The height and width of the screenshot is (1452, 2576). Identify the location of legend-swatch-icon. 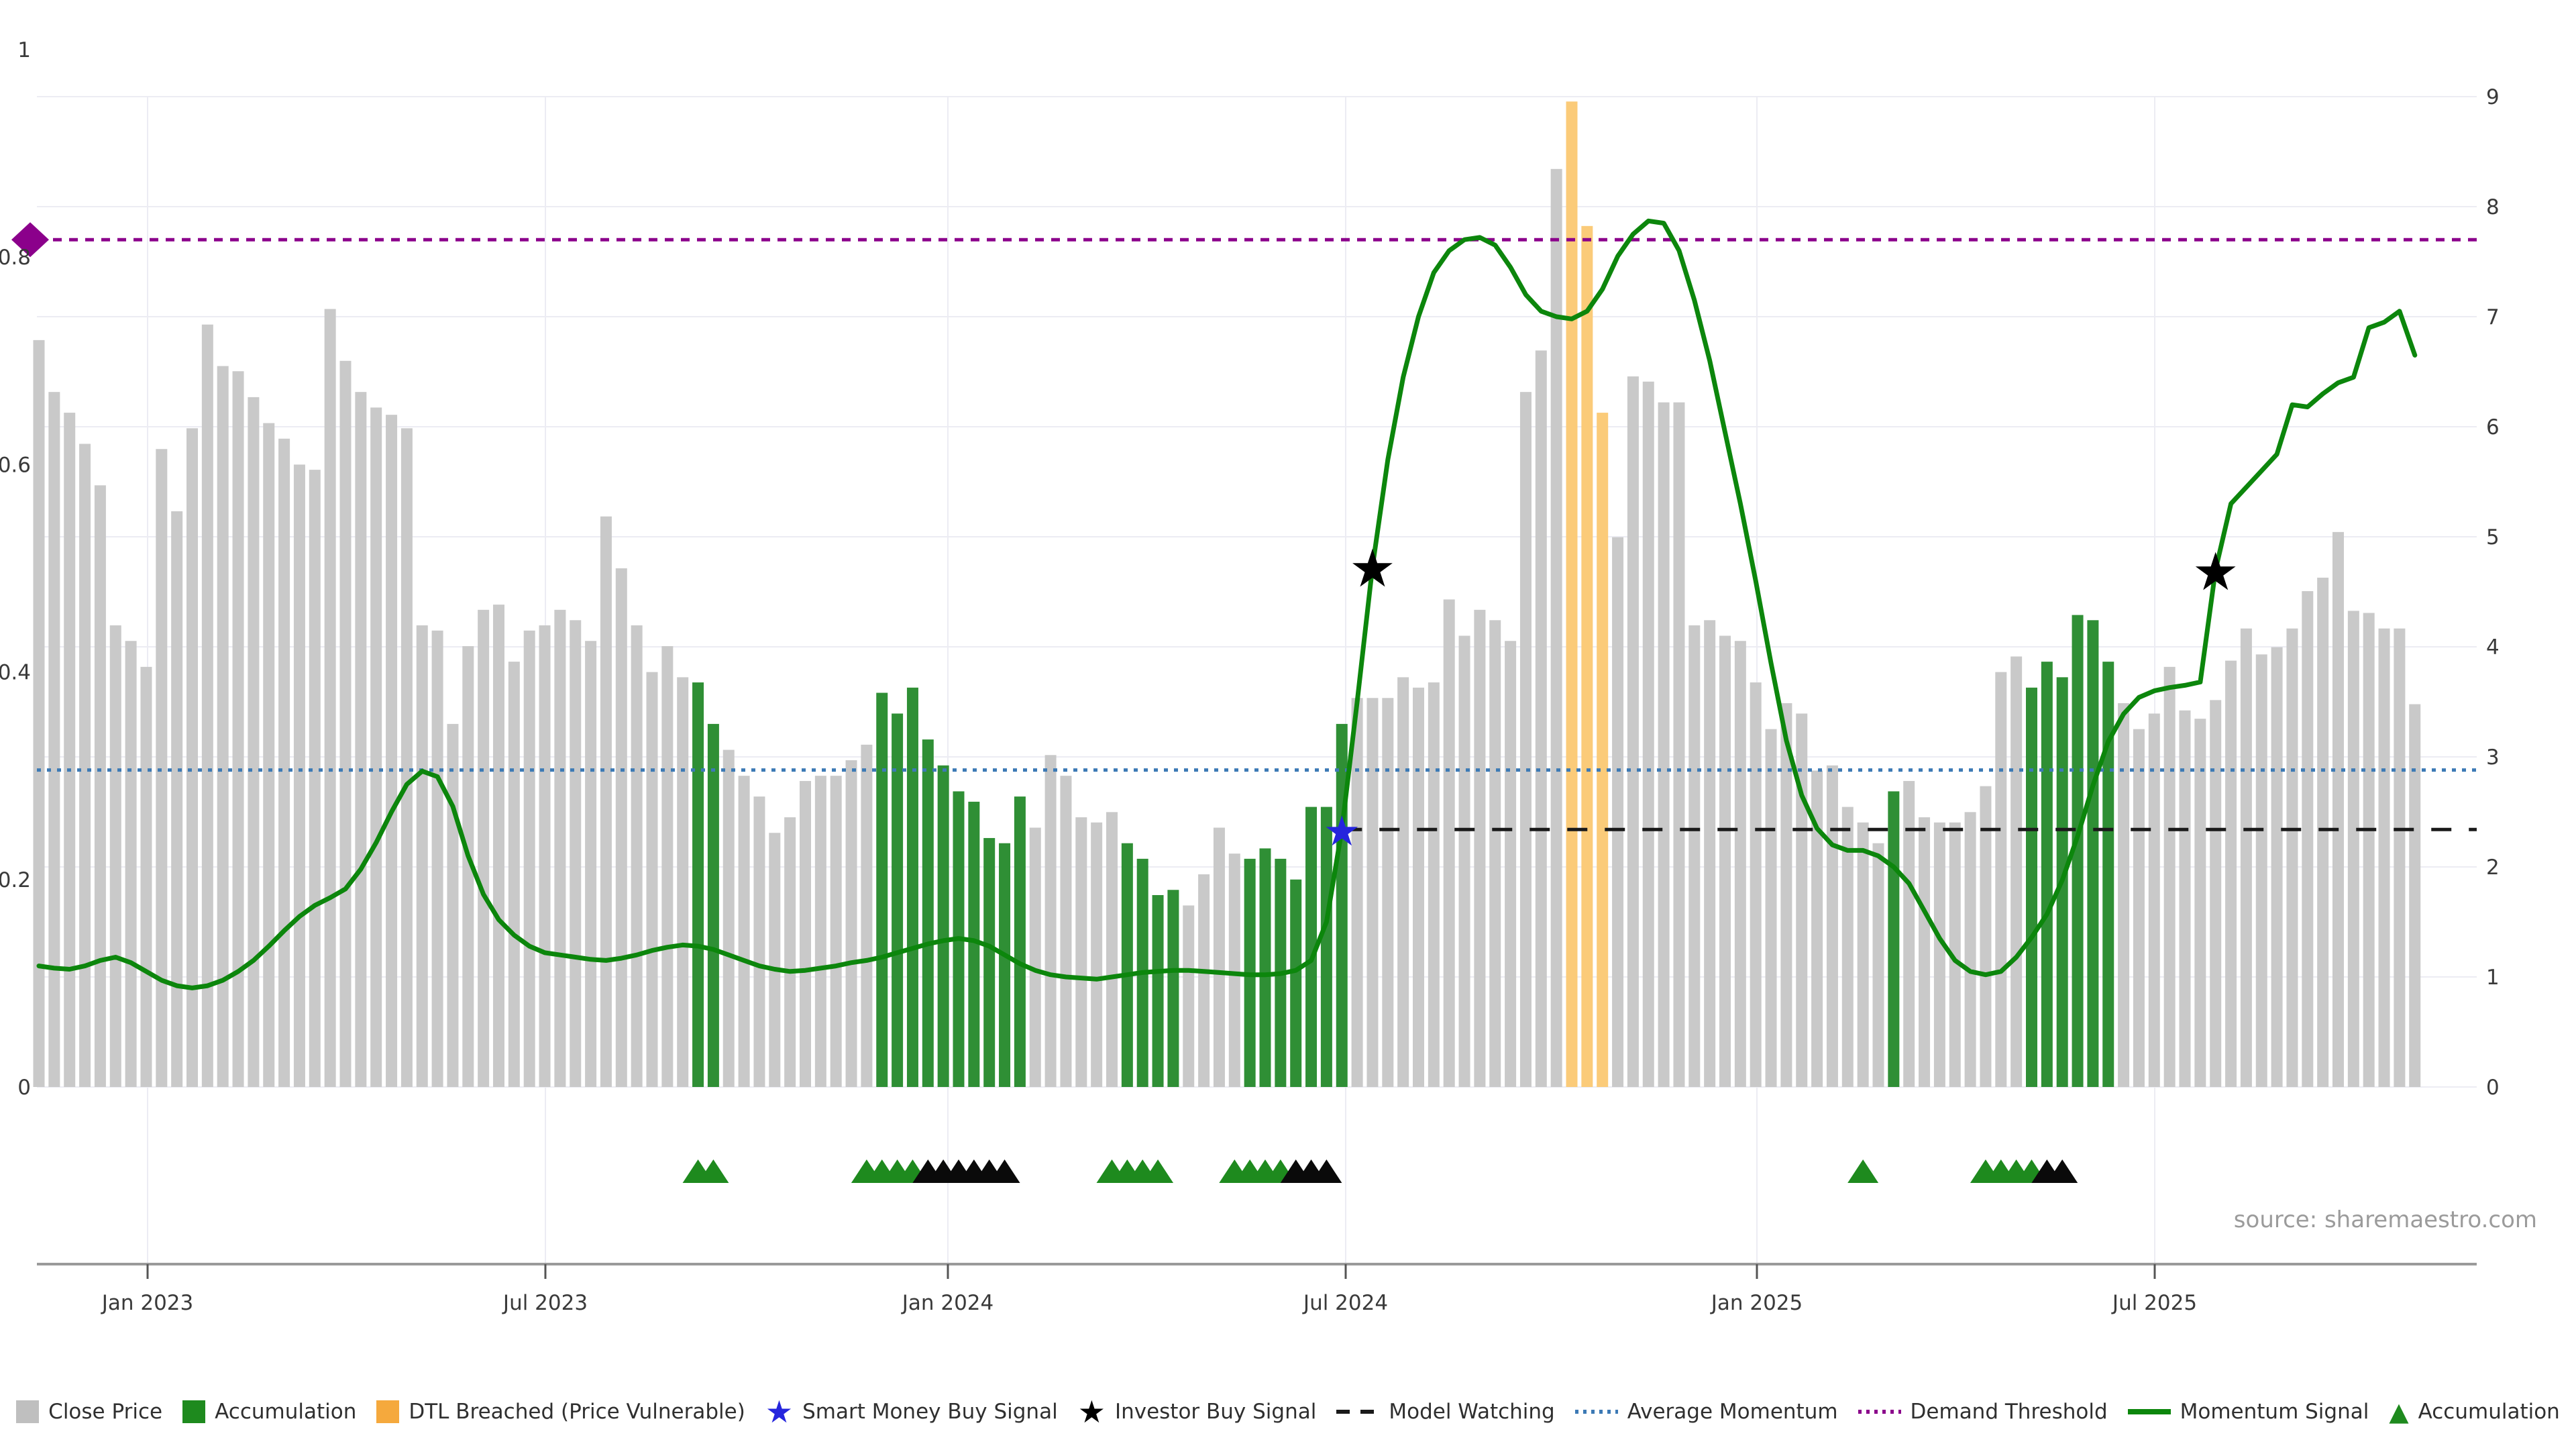
(28, 1411).